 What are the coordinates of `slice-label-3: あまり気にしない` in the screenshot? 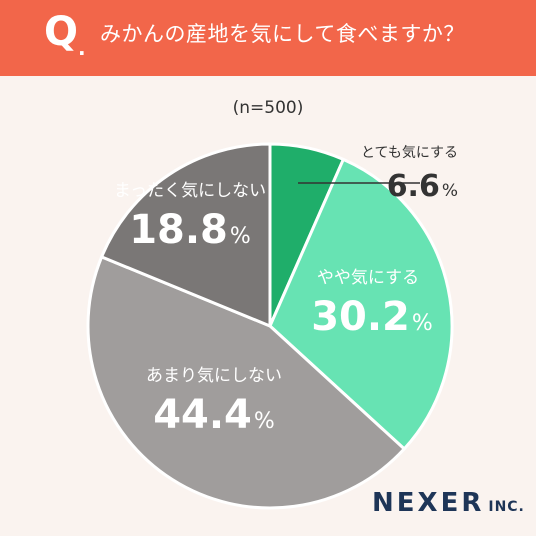 It's located at (214, 376).